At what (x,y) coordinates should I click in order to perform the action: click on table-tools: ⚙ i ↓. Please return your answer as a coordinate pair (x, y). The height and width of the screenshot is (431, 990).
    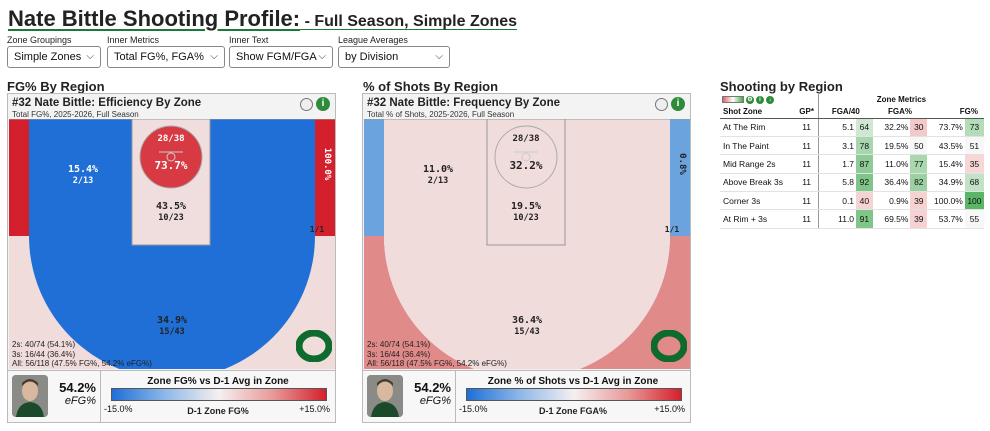
    Looking at the image, I should click on (769, 99).